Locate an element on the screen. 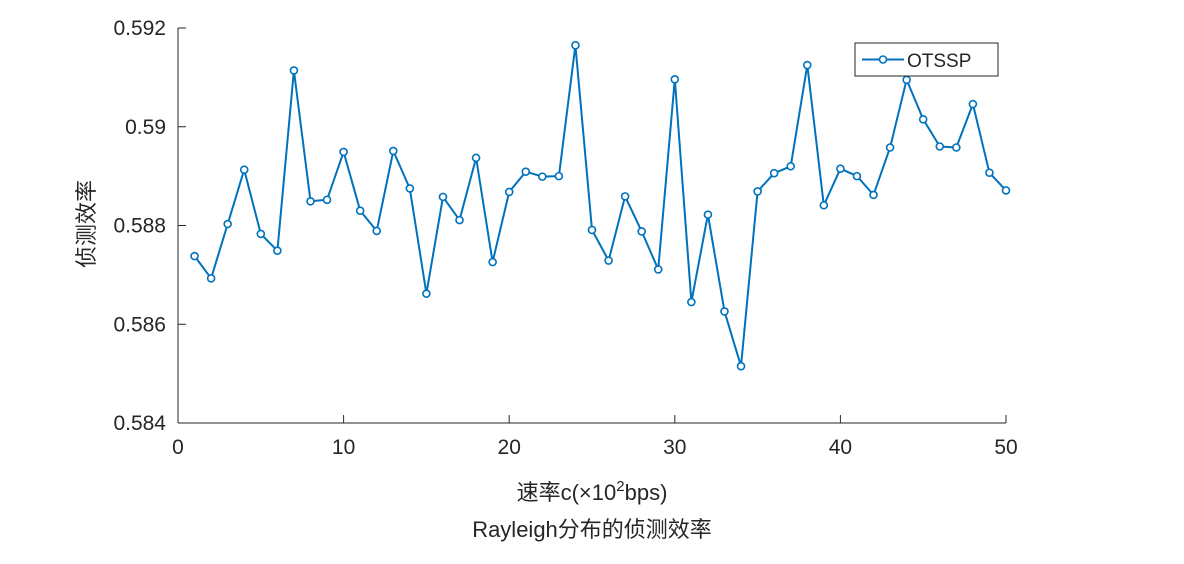  y-tick-label: 0.588 is located at coordinates (139, 226).